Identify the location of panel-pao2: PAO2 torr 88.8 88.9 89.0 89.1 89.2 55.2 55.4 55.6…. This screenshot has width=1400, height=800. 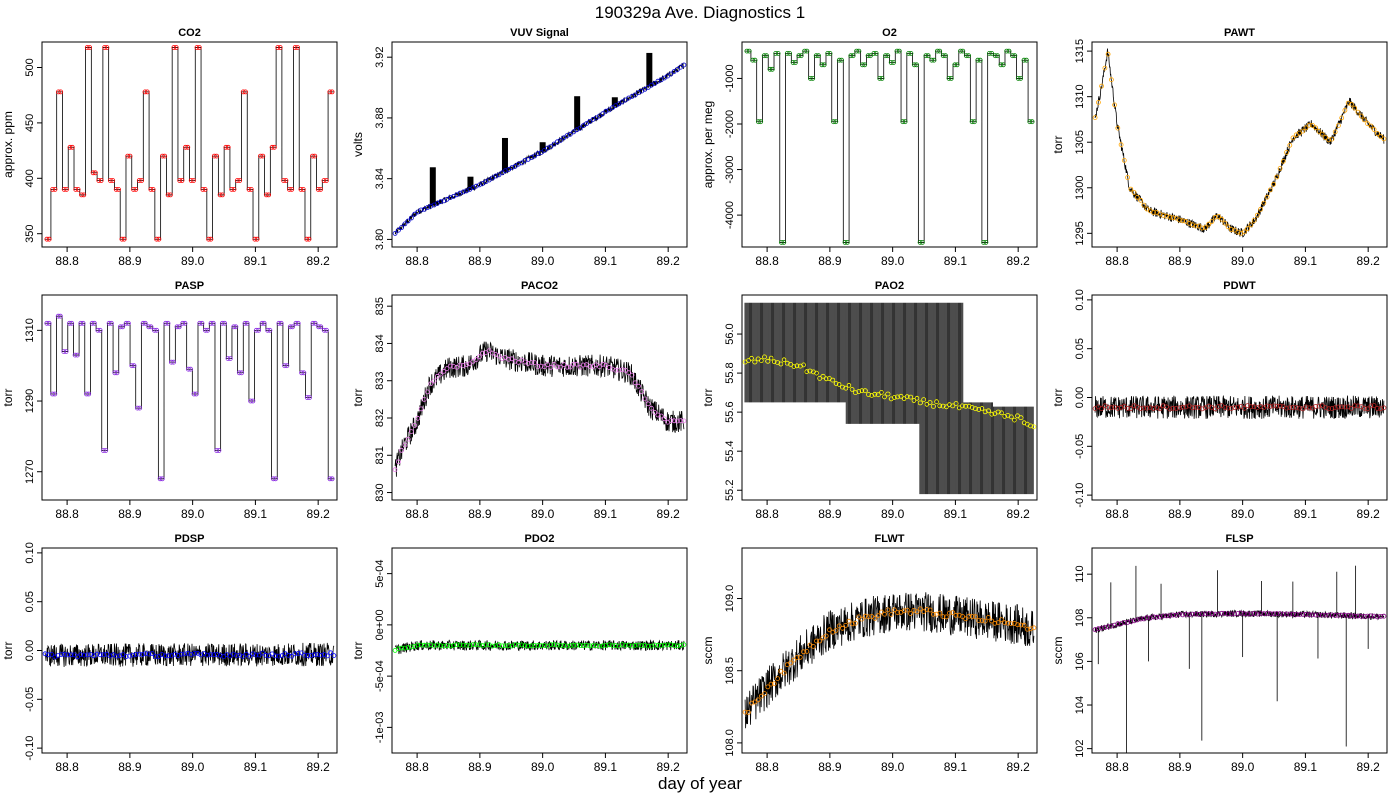
(869, 400).